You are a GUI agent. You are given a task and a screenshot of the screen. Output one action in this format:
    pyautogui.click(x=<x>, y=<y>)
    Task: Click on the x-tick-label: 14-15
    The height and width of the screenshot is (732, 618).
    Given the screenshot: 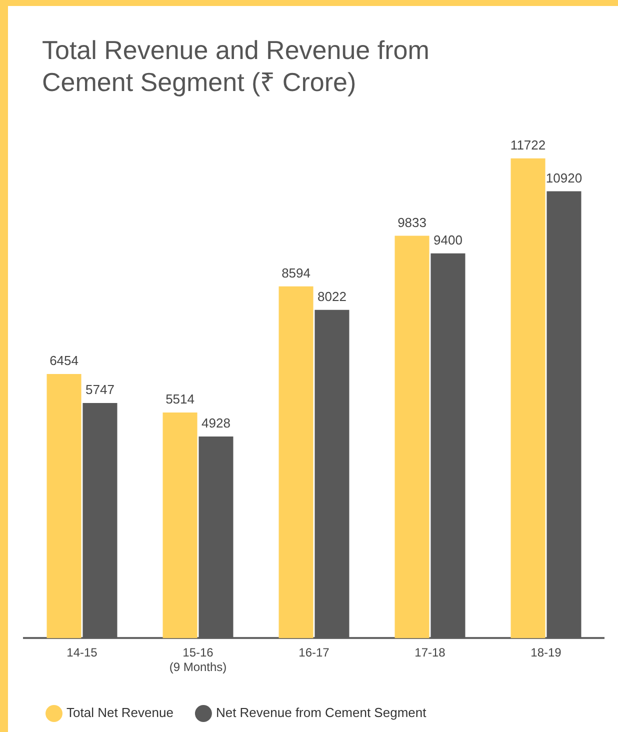 What is the action you would take?
    pyautogui.click(x=82, y=653)
    